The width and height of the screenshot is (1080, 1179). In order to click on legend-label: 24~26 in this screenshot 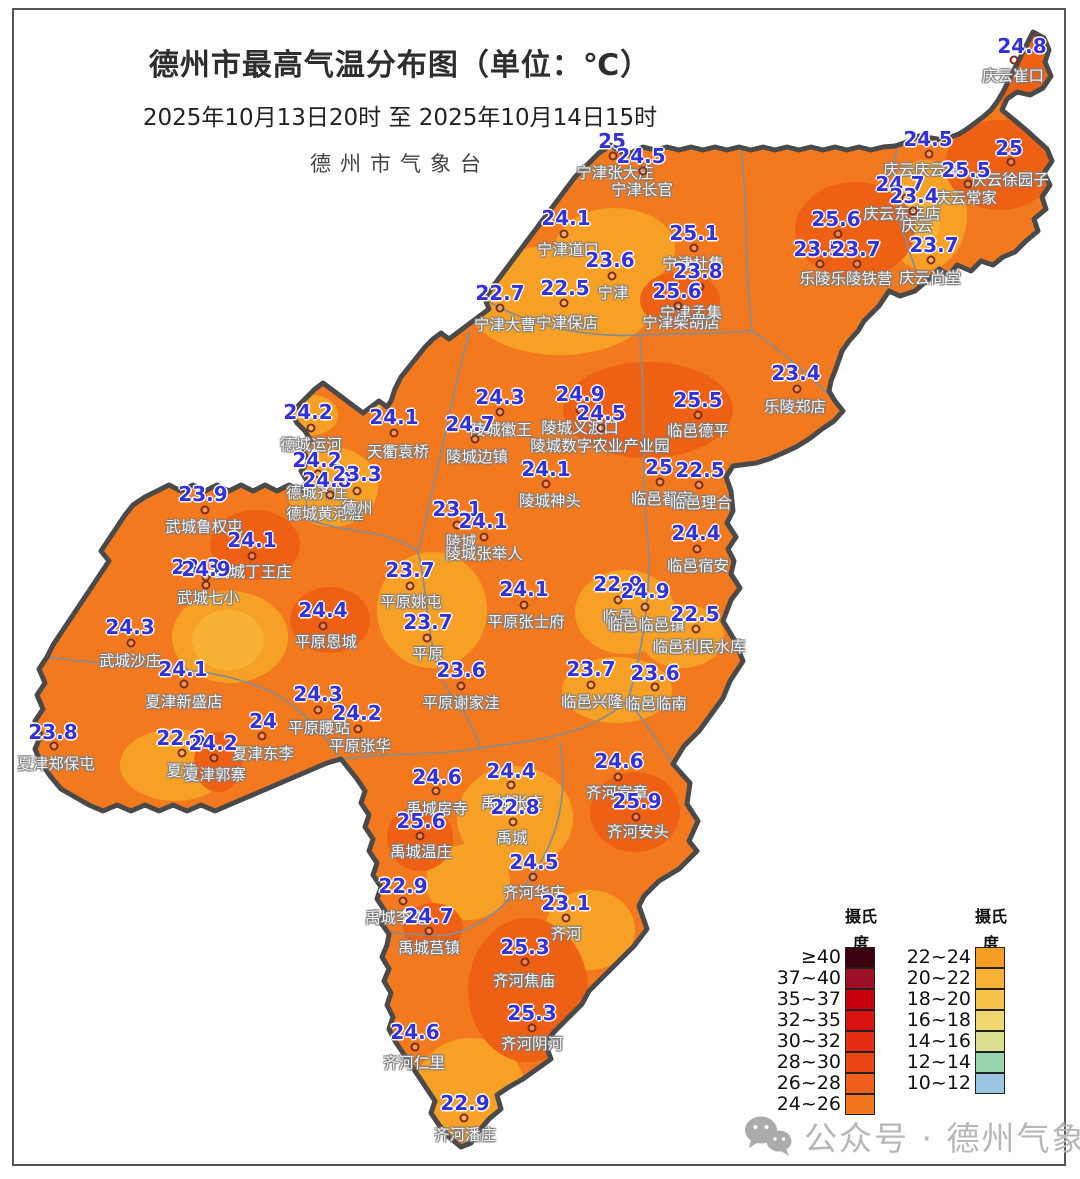, I will do `click(808, 1104)`.